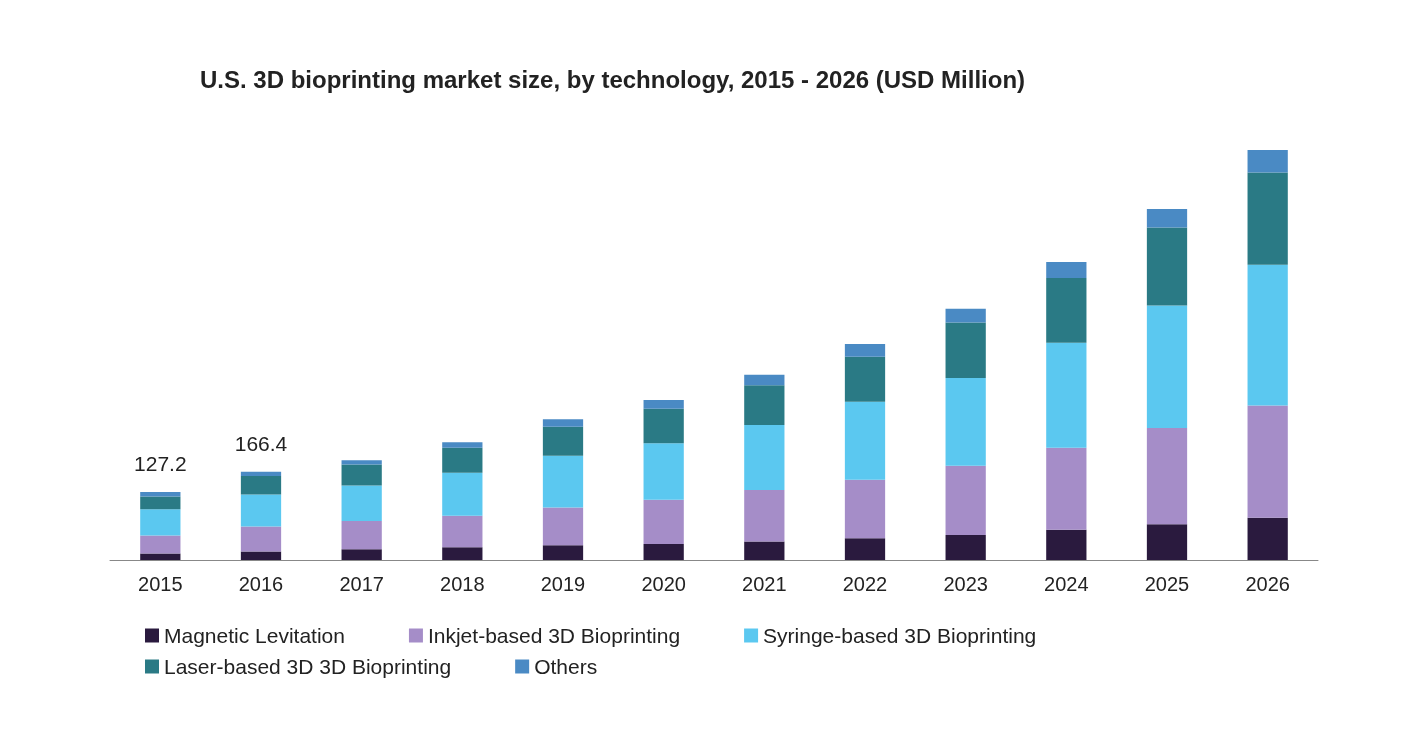  What do you see at coordinates (764, 584) in the screenshot?
I see `x-tick-label: 2021` at bounding box center [764, 584].